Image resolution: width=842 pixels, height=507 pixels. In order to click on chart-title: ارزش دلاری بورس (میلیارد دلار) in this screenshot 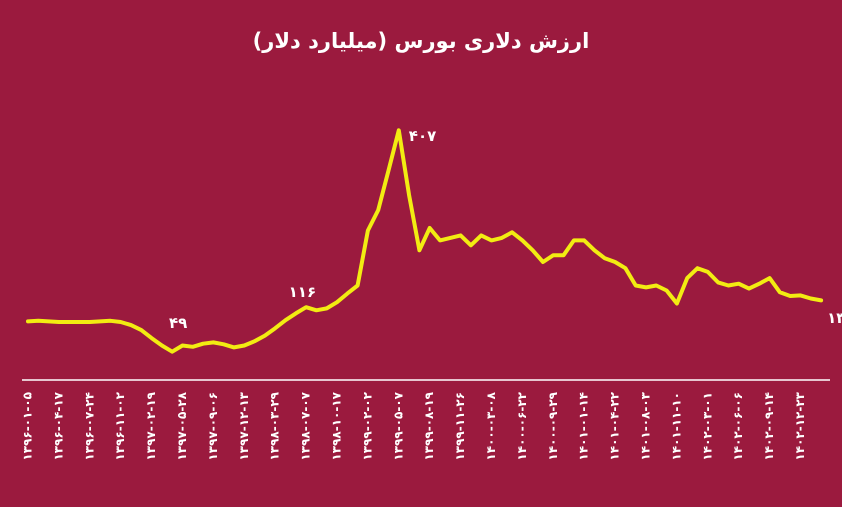, I will do `click(421, 41)`.